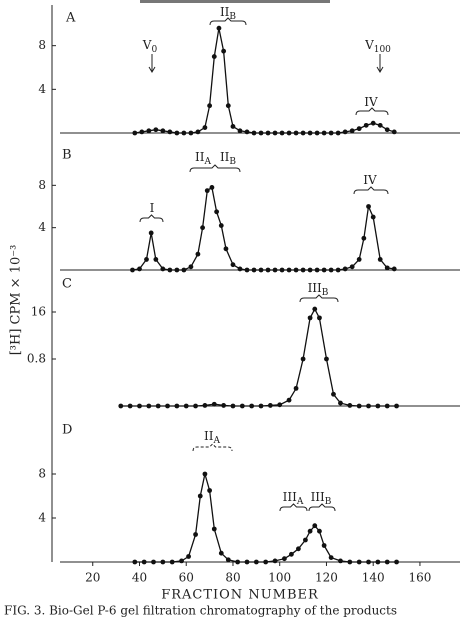 The height and width of the screenshot is (620, 474). Describe the element at coordinates (371, 102) in the screenshot. I see `annotation: IV` at that location.